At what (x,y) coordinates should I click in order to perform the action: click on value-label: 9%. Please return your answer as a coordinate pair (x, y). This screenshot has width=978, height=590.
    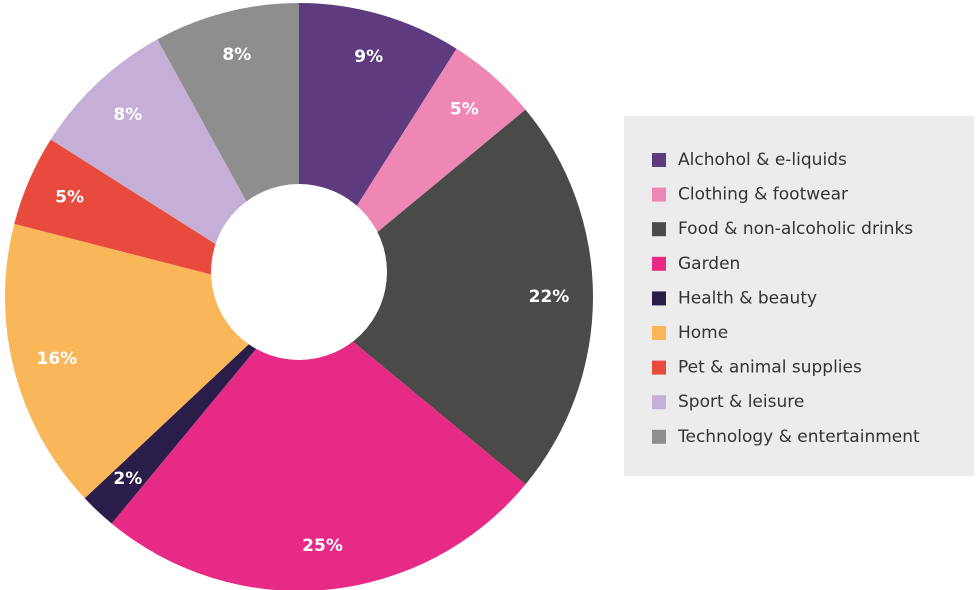
    Looking at the image, I should click on (368, 57).